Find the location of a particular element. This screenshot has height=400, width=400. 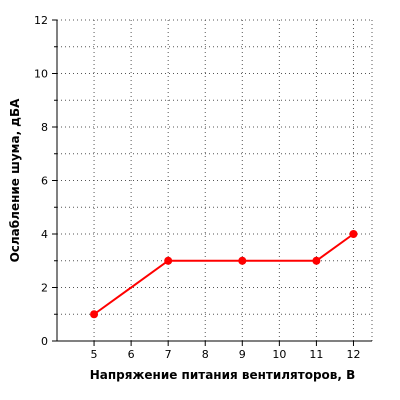

x-tick-label: 11 is located at coordinates (316, 354).